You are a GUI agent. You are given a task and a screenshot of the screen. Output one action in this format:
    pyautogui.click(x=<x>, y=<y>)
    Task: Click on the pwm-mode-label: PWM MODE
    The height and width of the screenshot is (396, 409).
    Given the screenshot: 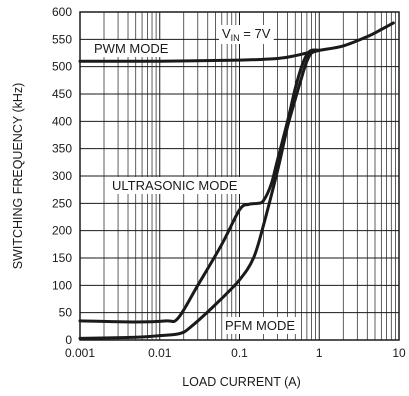 What is the action you would take?
    pyautogui.click(x=131, y=48)
    